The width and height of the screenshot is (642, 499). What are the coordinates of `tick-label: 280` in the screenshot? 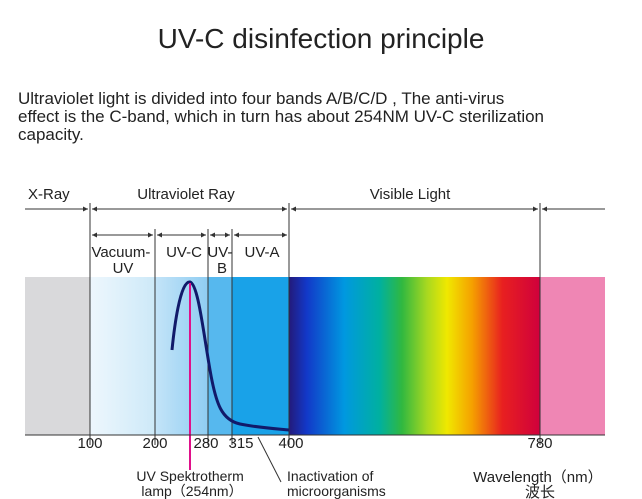 It's located at (205, 443).